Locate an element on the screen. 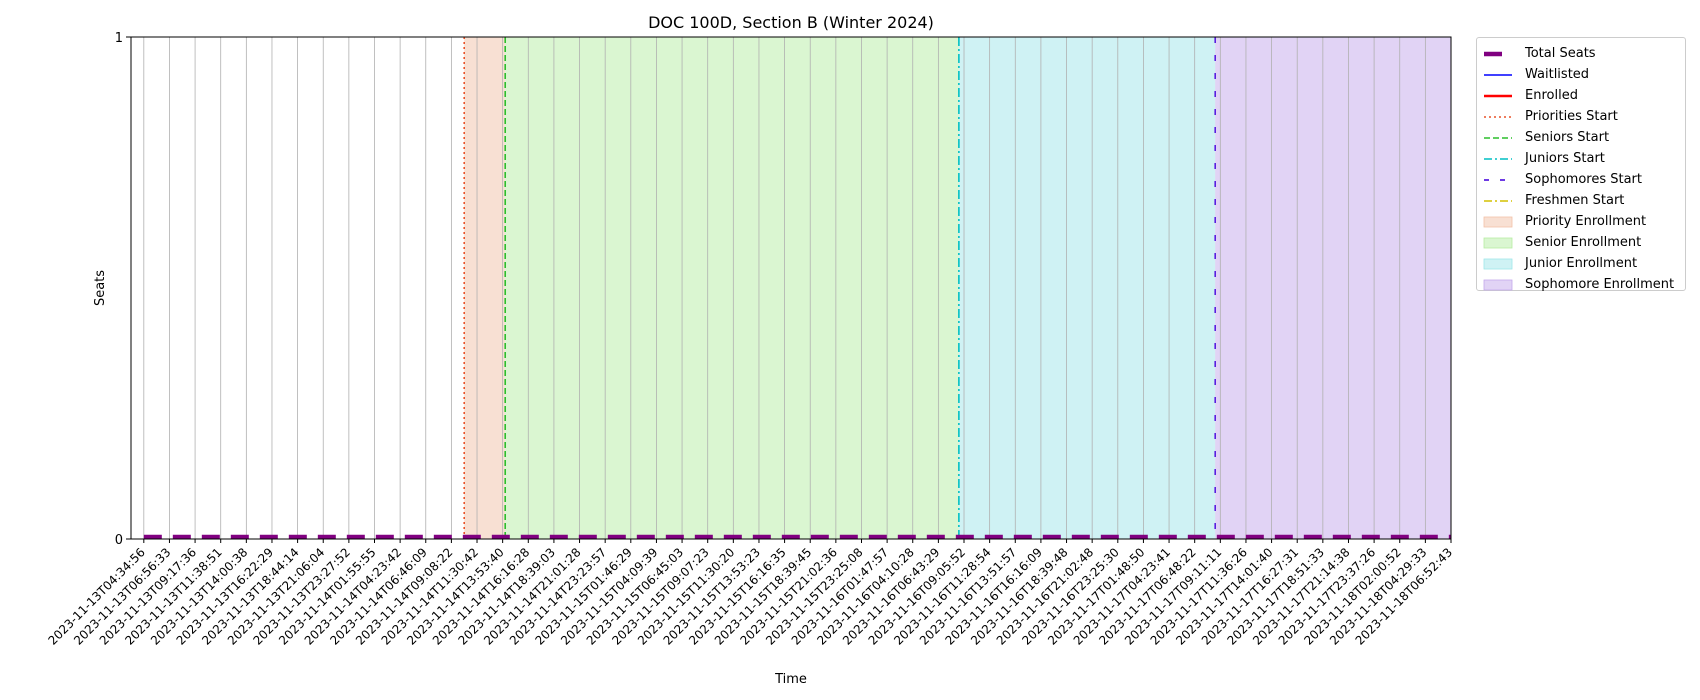 The height and width of the screenshot is (700, 1700). region-sophomore-enrollment is located at coordinates (1333, 288).